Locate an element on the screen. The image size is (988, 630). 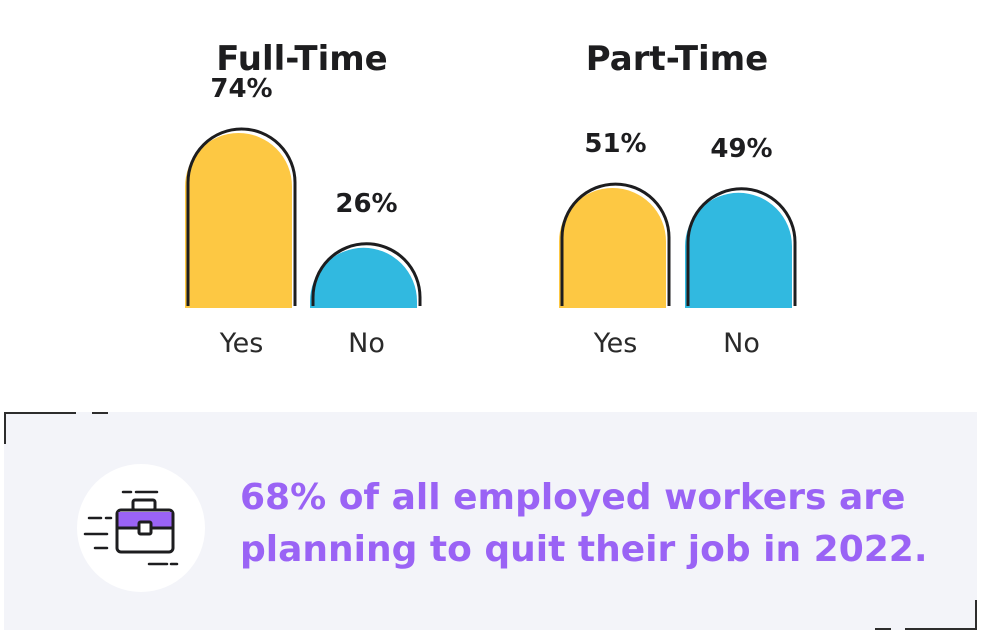
category-label-full-time-no: No is located at coordinates (366, 343).